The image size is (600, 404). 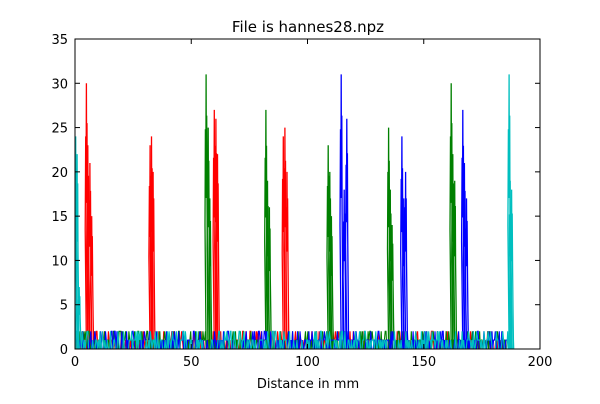 What do you see at coordinates (75, 362) in the screenshot?
I see `x-tick-label-0: 0` at bounding box center [75, 362].